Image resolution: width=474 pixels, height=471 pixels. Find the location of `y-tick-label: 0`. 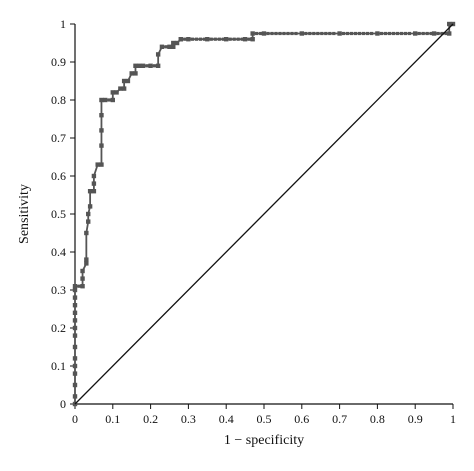

y-tick-label: 0 is located at coordinates (63, 404).